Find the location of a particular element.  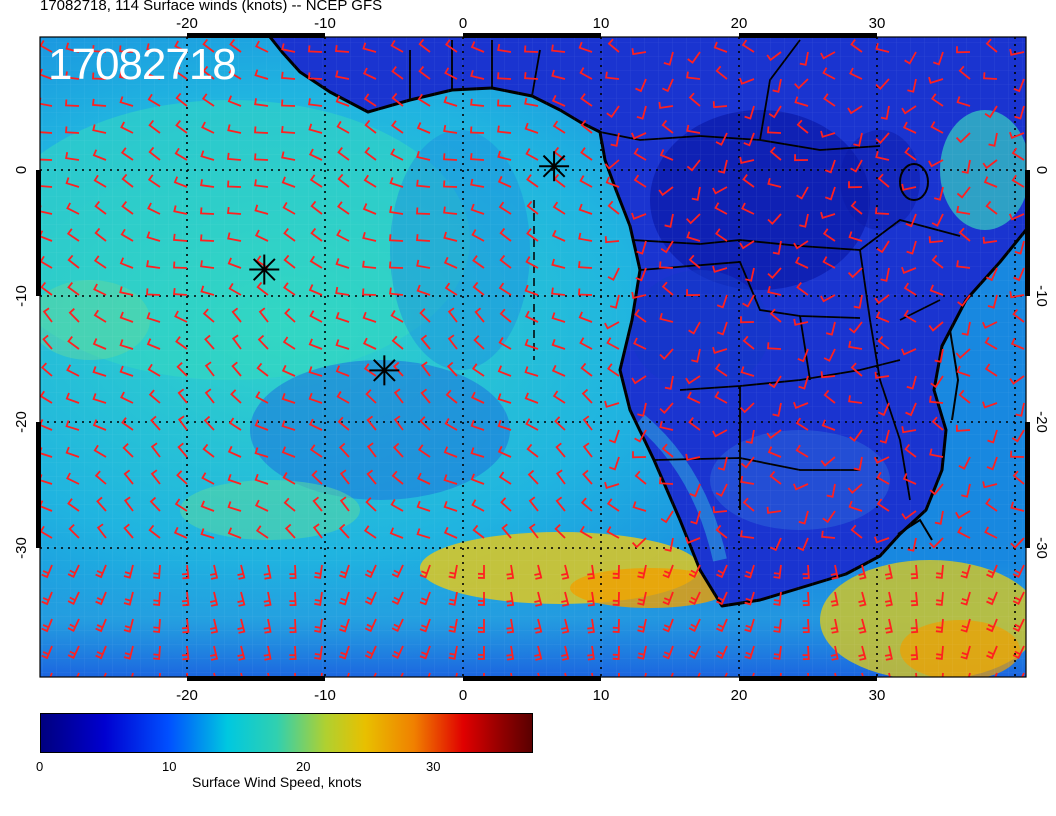

bottom-tick-lon-5: 20 is located at coordinates (739, 695).